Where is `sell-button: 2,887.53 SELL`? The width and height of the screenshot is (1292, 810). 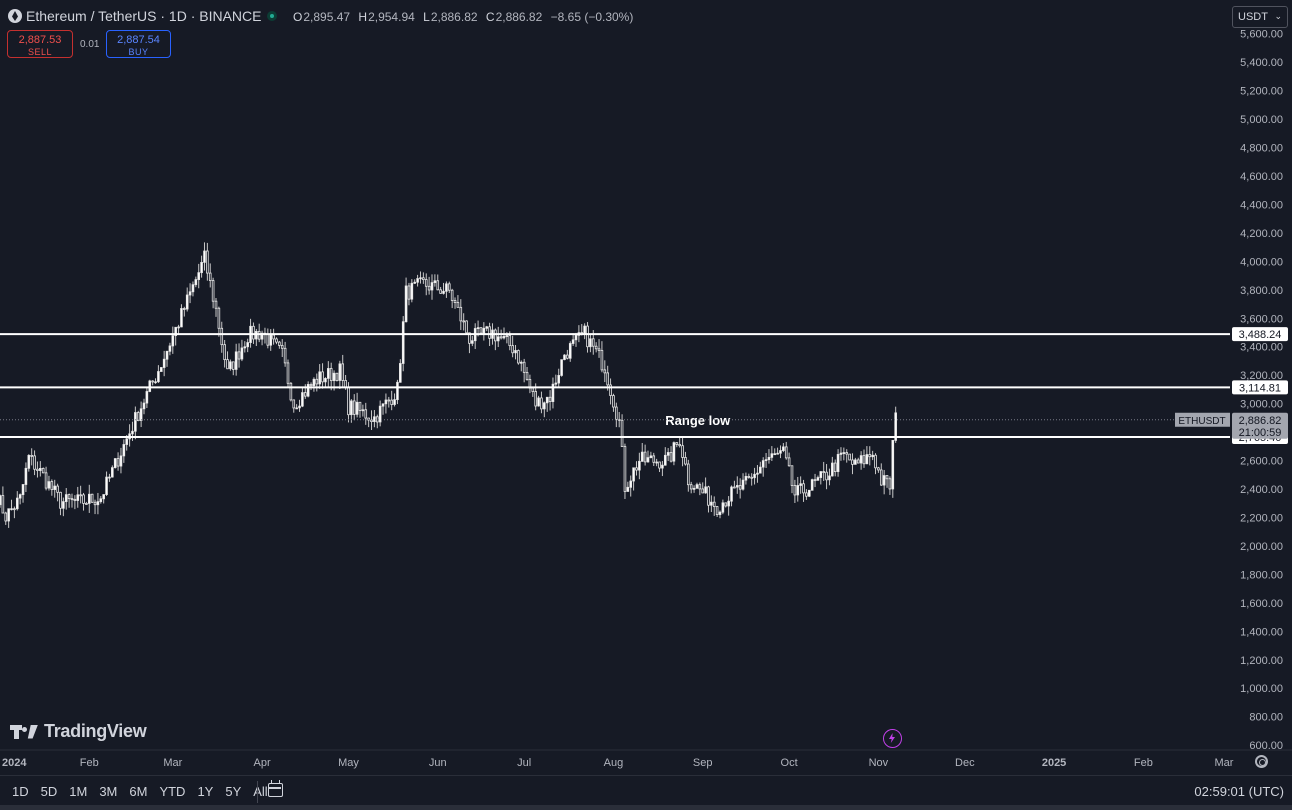 sell-button: 2,887.53 SELL is located at coordinates (40, 44).